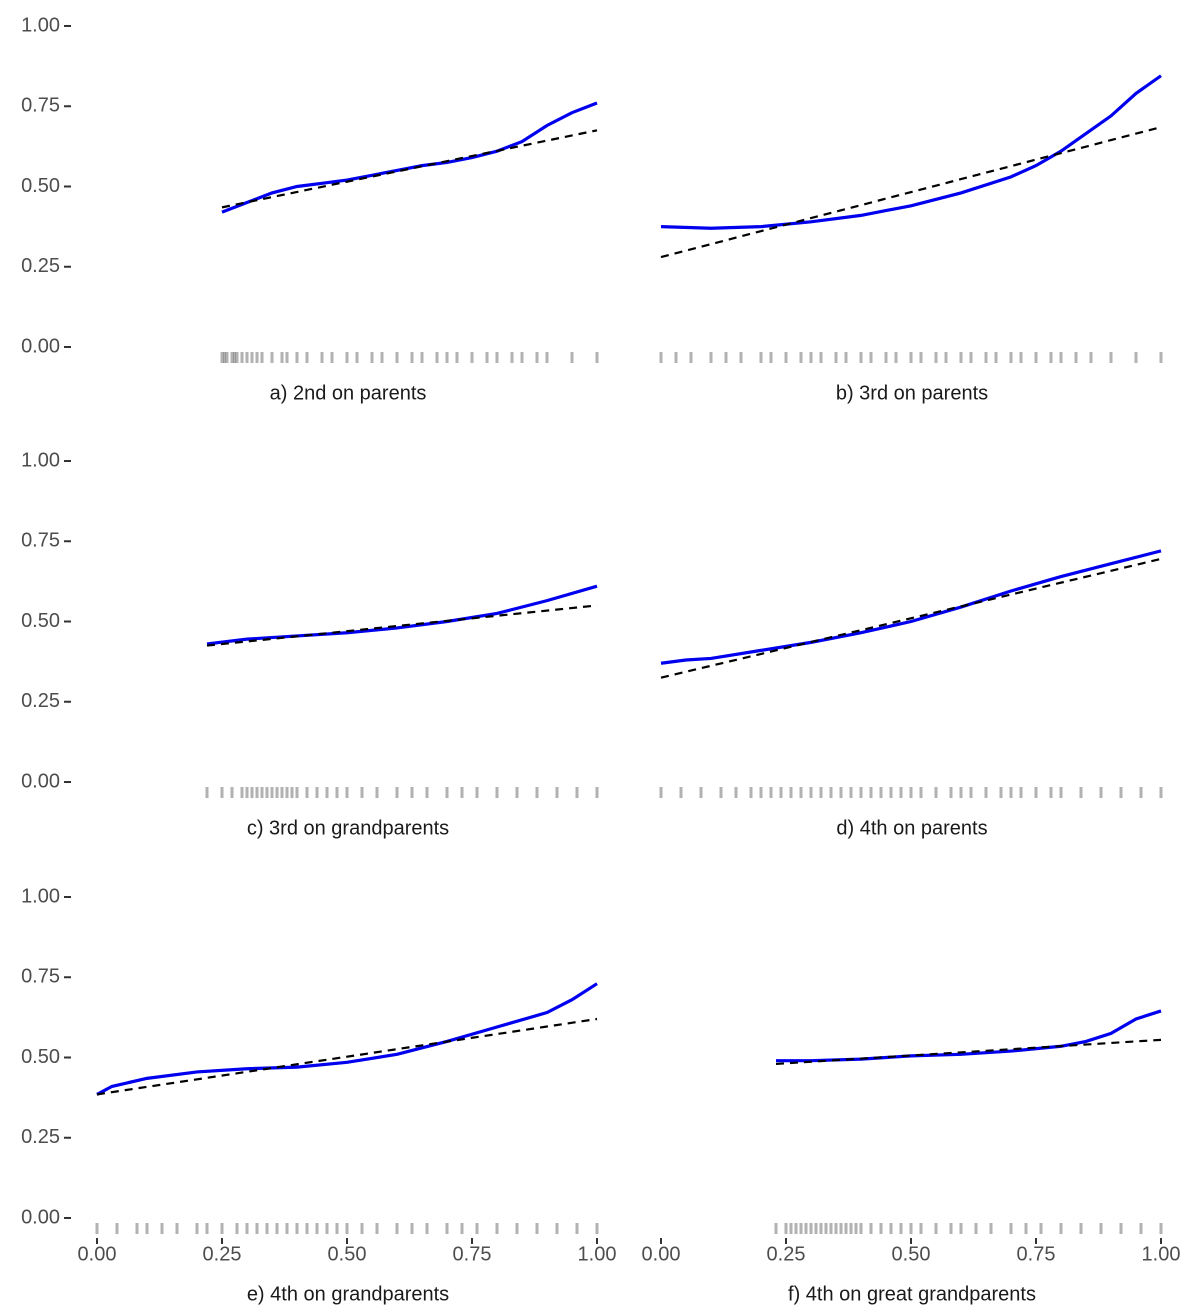  Describe the element at coordinates (348, 828) in the screenshot. I see `panel-label: c) 3rd on grandparents` at that location.